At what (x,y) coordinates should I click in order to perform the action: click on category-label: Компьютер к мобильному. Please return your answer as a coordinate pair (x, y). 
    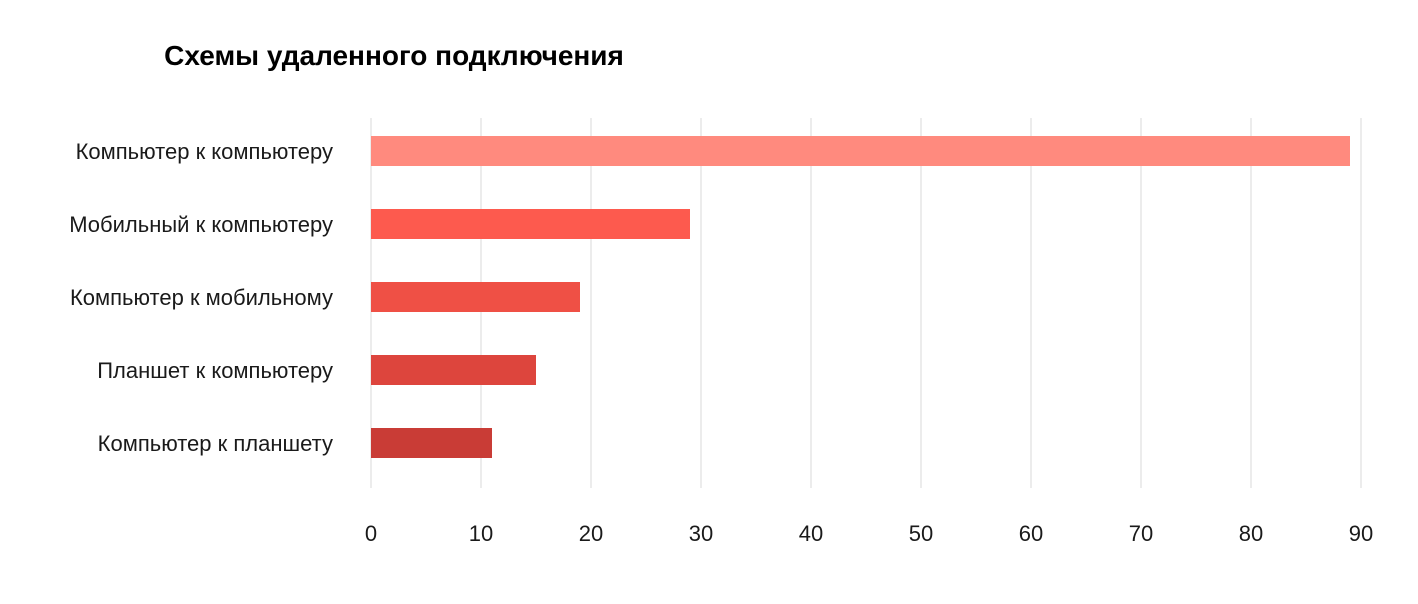
    Looking at the image, I should click on (201, 297).